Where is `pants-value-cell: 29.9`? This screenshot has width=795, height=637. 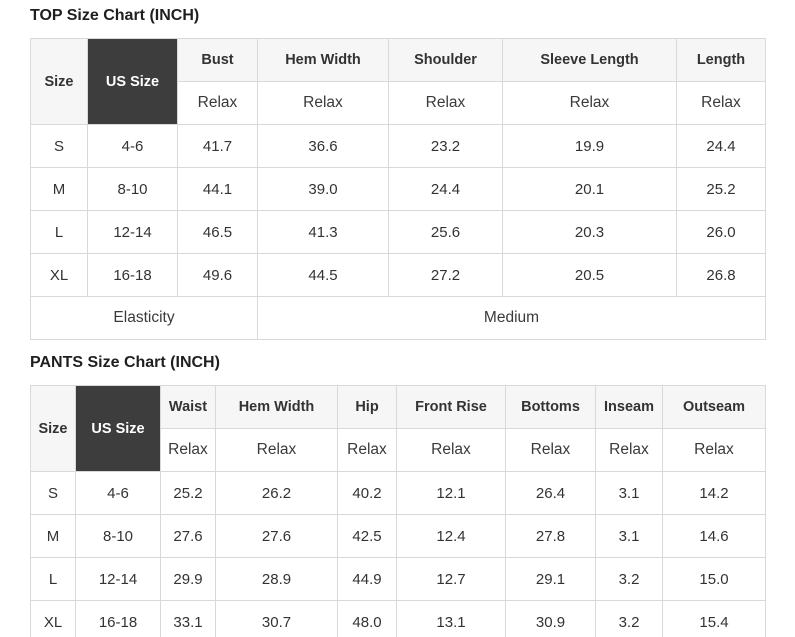 pants-value-cell: 29.9 is located at coordinates (188, 579).